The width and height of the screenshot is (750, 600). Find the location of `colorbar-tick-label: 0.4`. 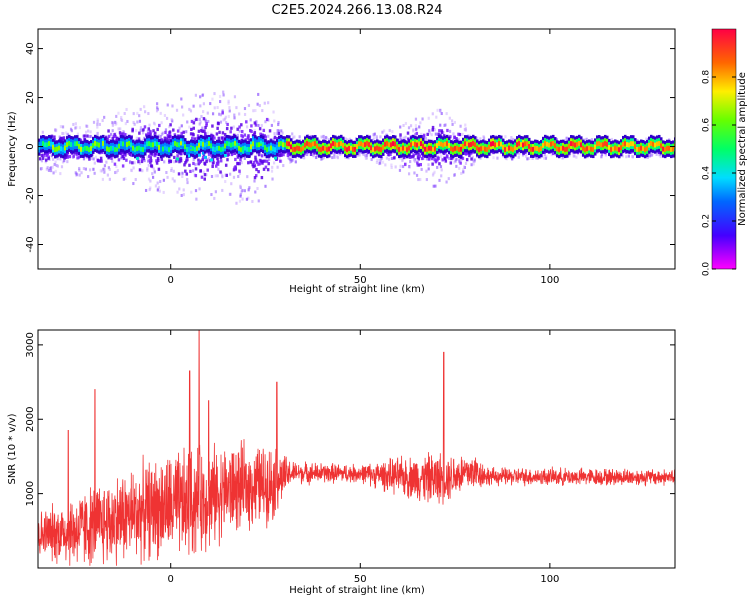

colorbar-tick-label: 0.4 is located at coordinates (707, 173).